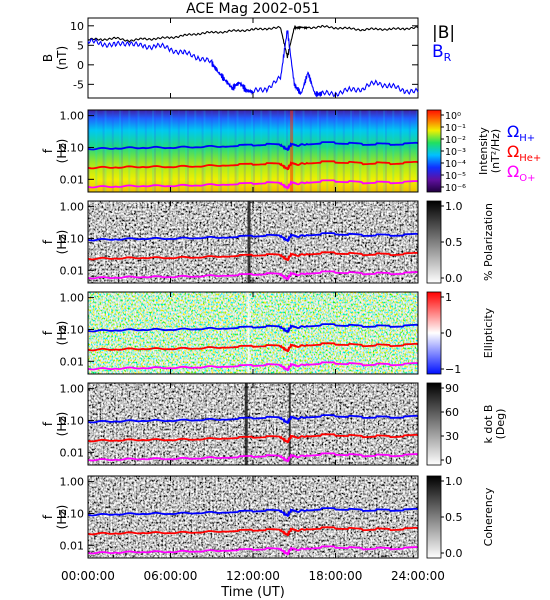 The width and height of the screenshot is (550, 600). What do you see at coordinates (513, 151) in the screenshot?
I see `legend-omega-he-main: Ω` at bounding box center [513, 151].